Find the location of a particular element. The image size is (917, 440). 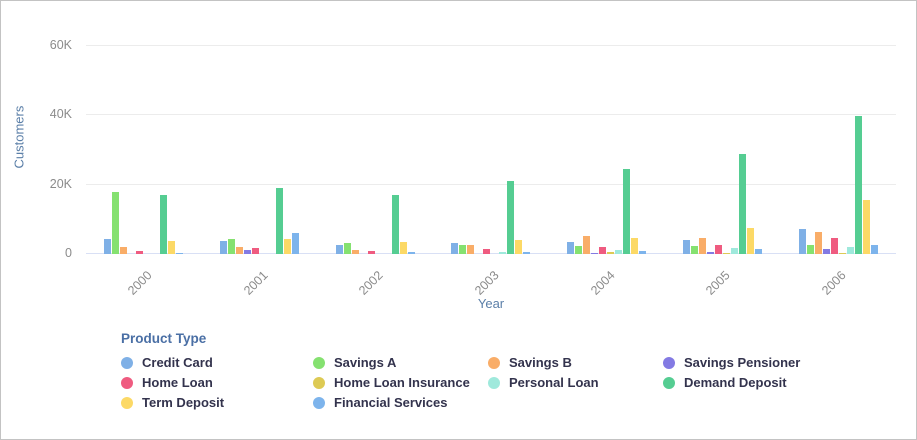

x-tick-label: 2003 is located at coordinates (486, 283).